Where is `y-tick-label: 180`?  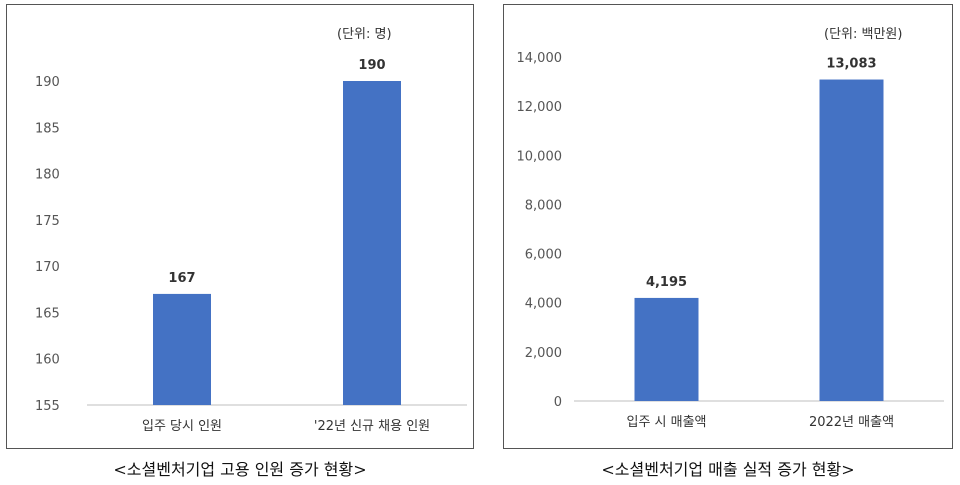
y-tick-label: 180 is located at coordinates (47, 175).